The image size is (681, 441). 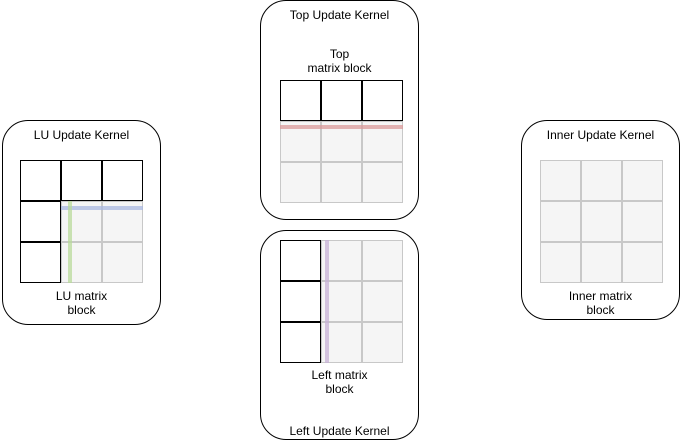 I want to click on lu-matrix-grid, so click(x=81, y=221).